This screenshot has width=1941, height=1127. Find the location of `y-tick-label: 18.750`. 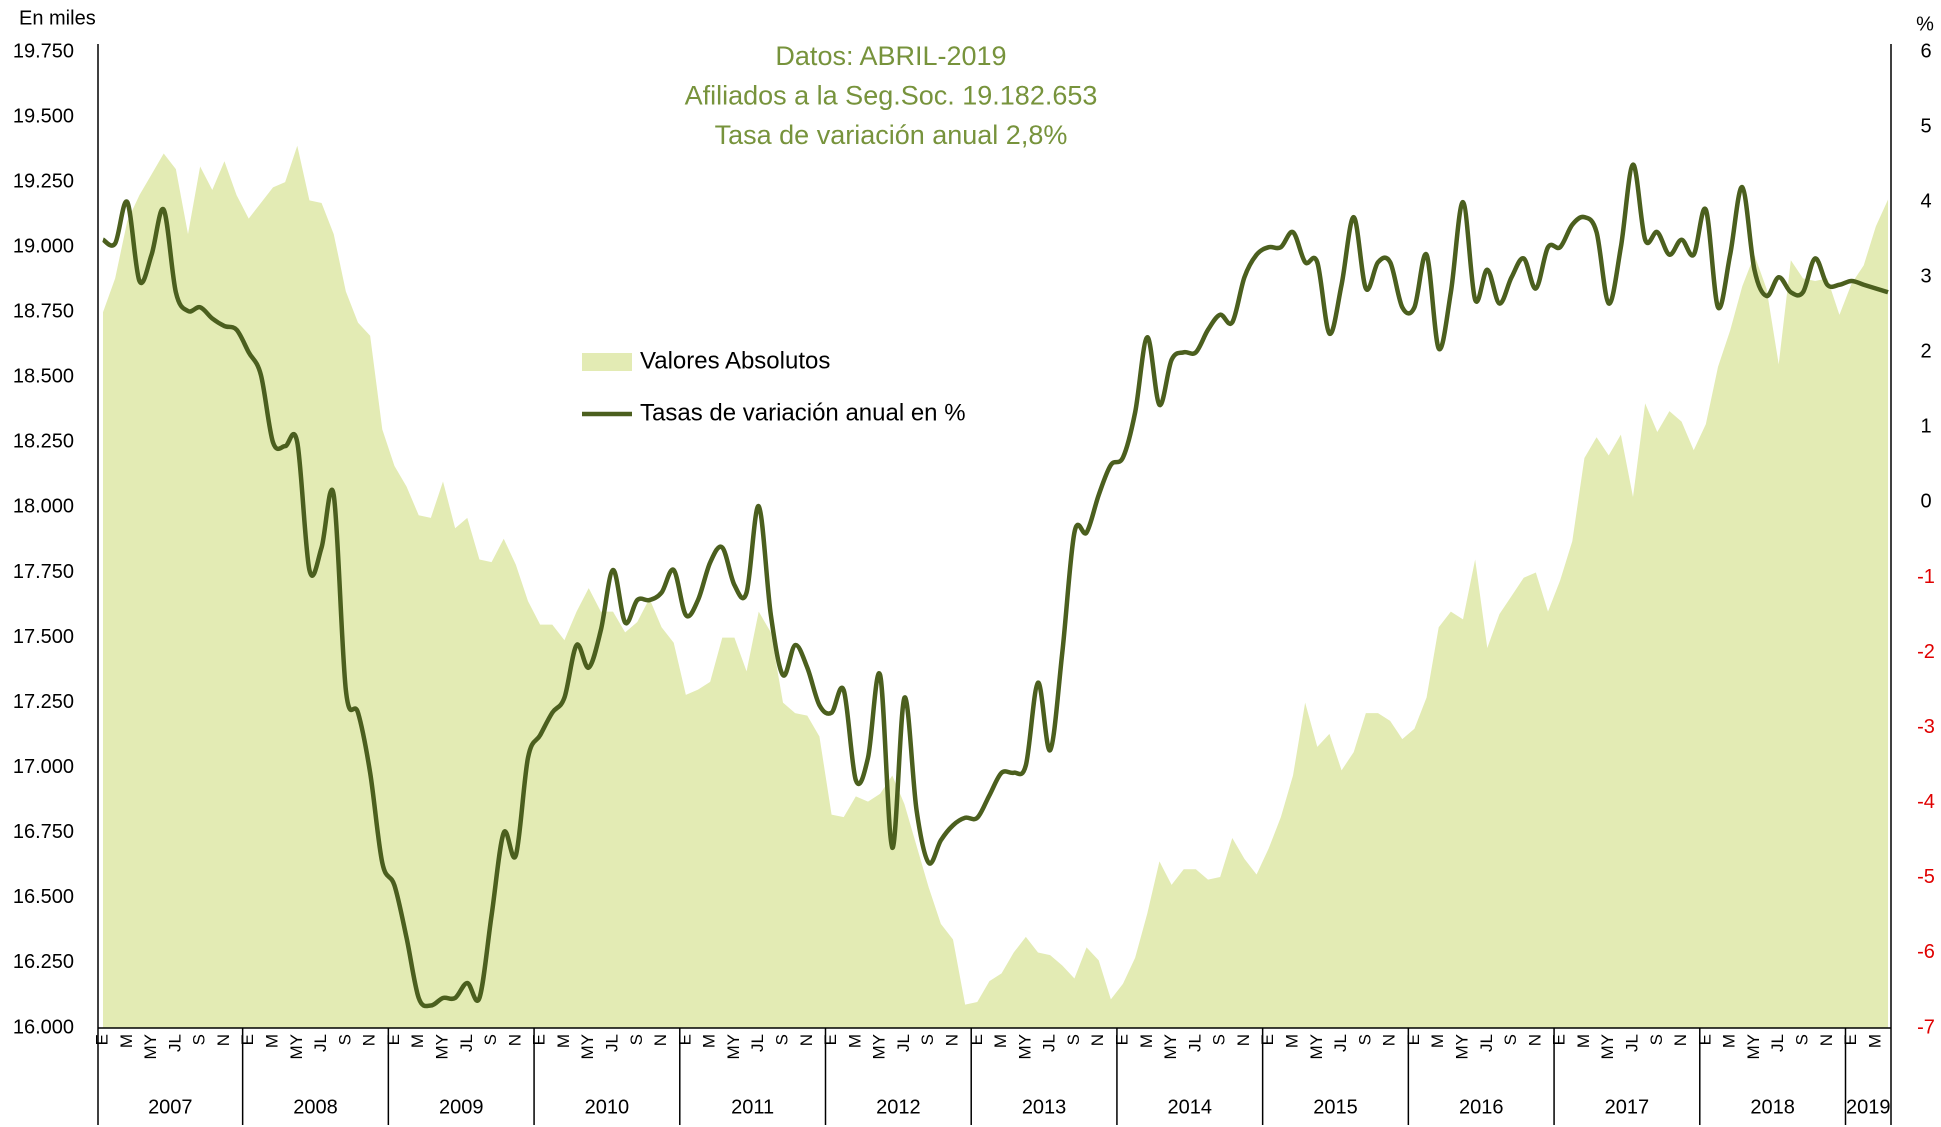

y-tick-label: 18.750 is located at coordinates (43, 312).